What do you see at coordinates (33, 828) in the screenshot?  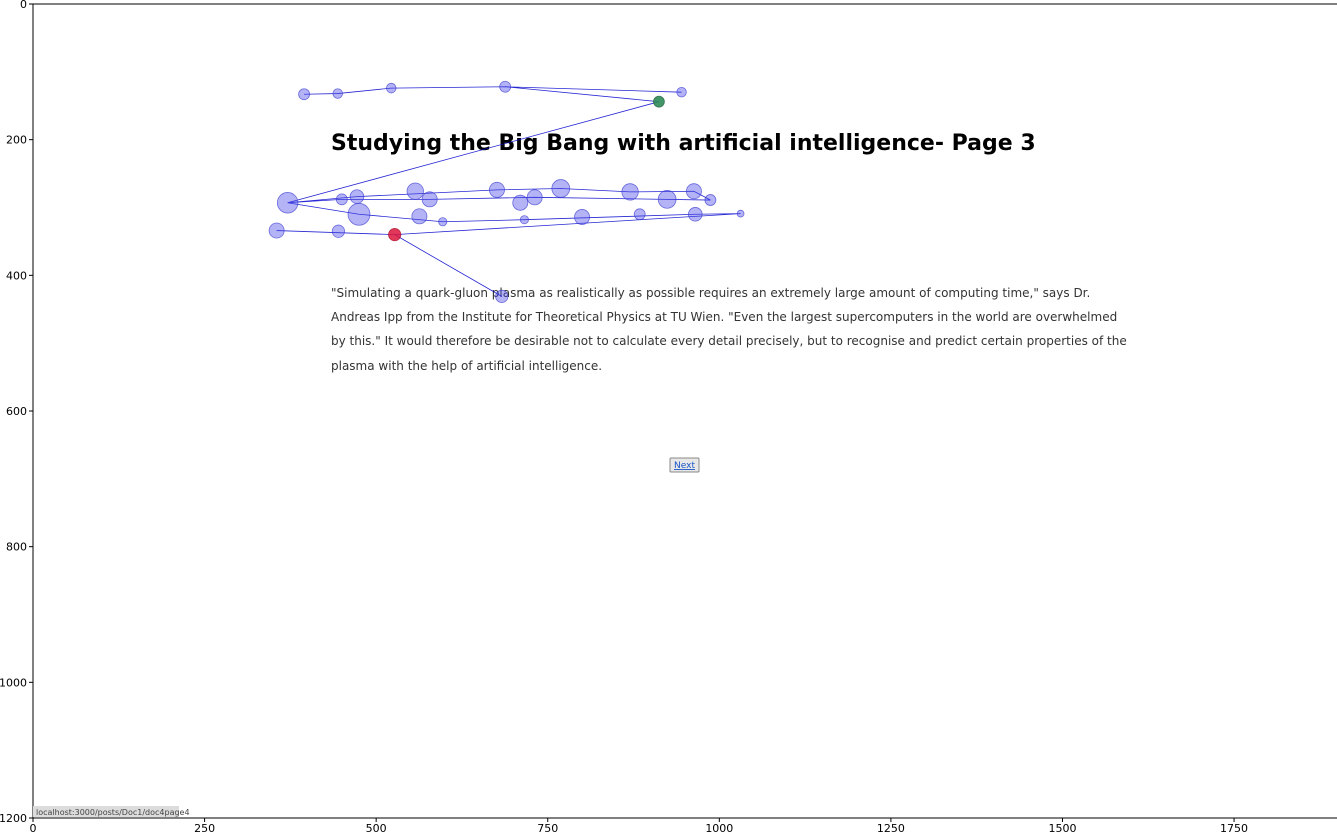 I see `x-tick-label: 0` at bounding box center [33, 828].